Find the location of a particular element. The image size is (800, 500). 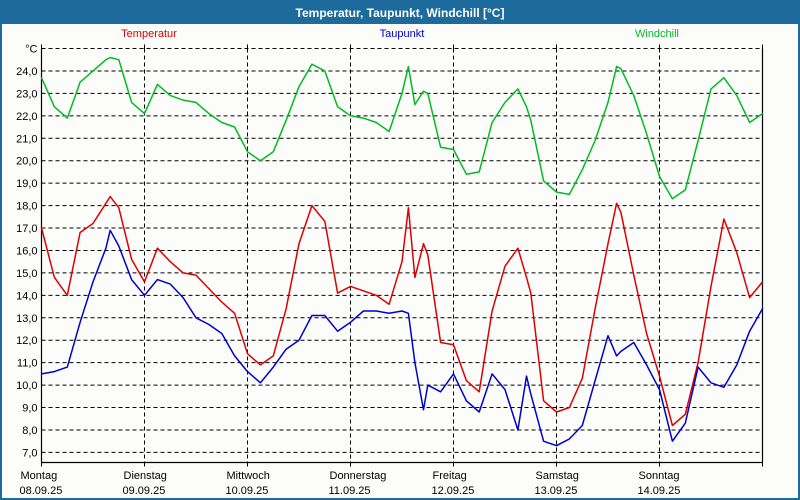

y-tick-label: 24,0 is located at coordinates (26, 72).